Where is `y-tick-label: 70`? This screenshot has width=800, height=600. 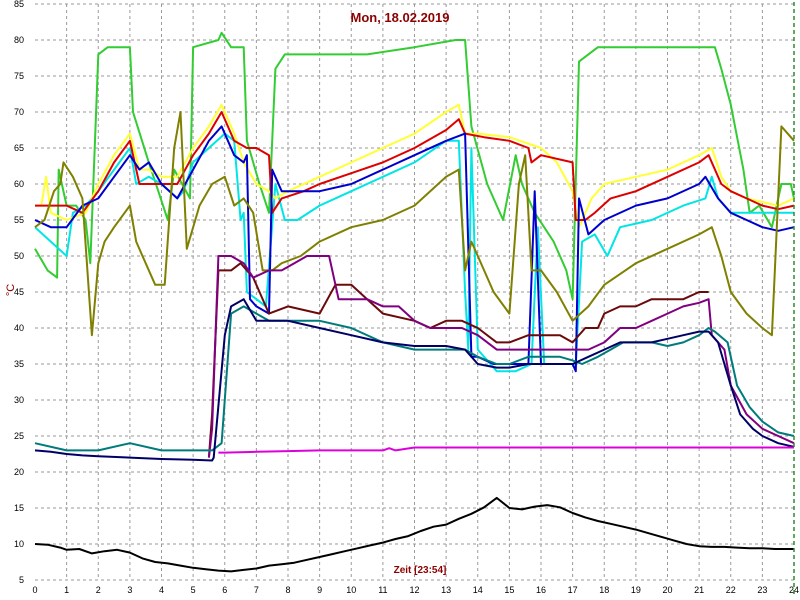 y-tick-label: 70 is located at coordinates (19, 112).